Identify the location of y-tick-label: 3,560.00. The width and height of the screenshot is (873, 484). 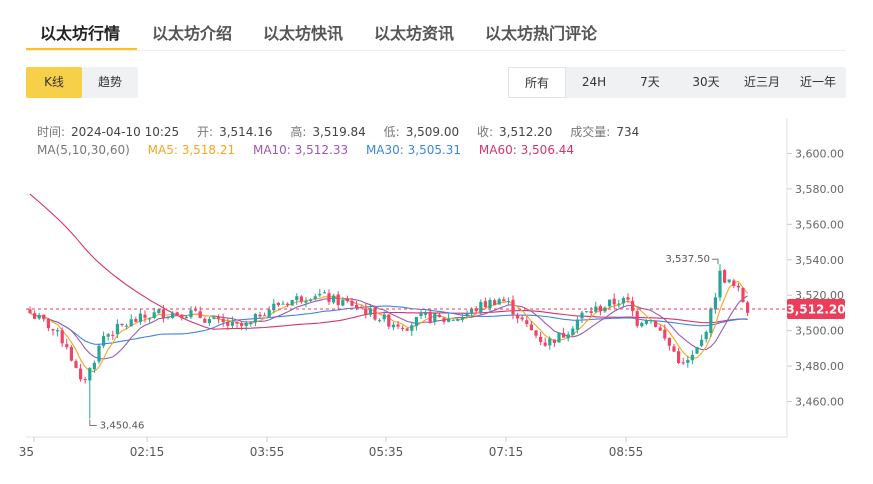
(819, 224).